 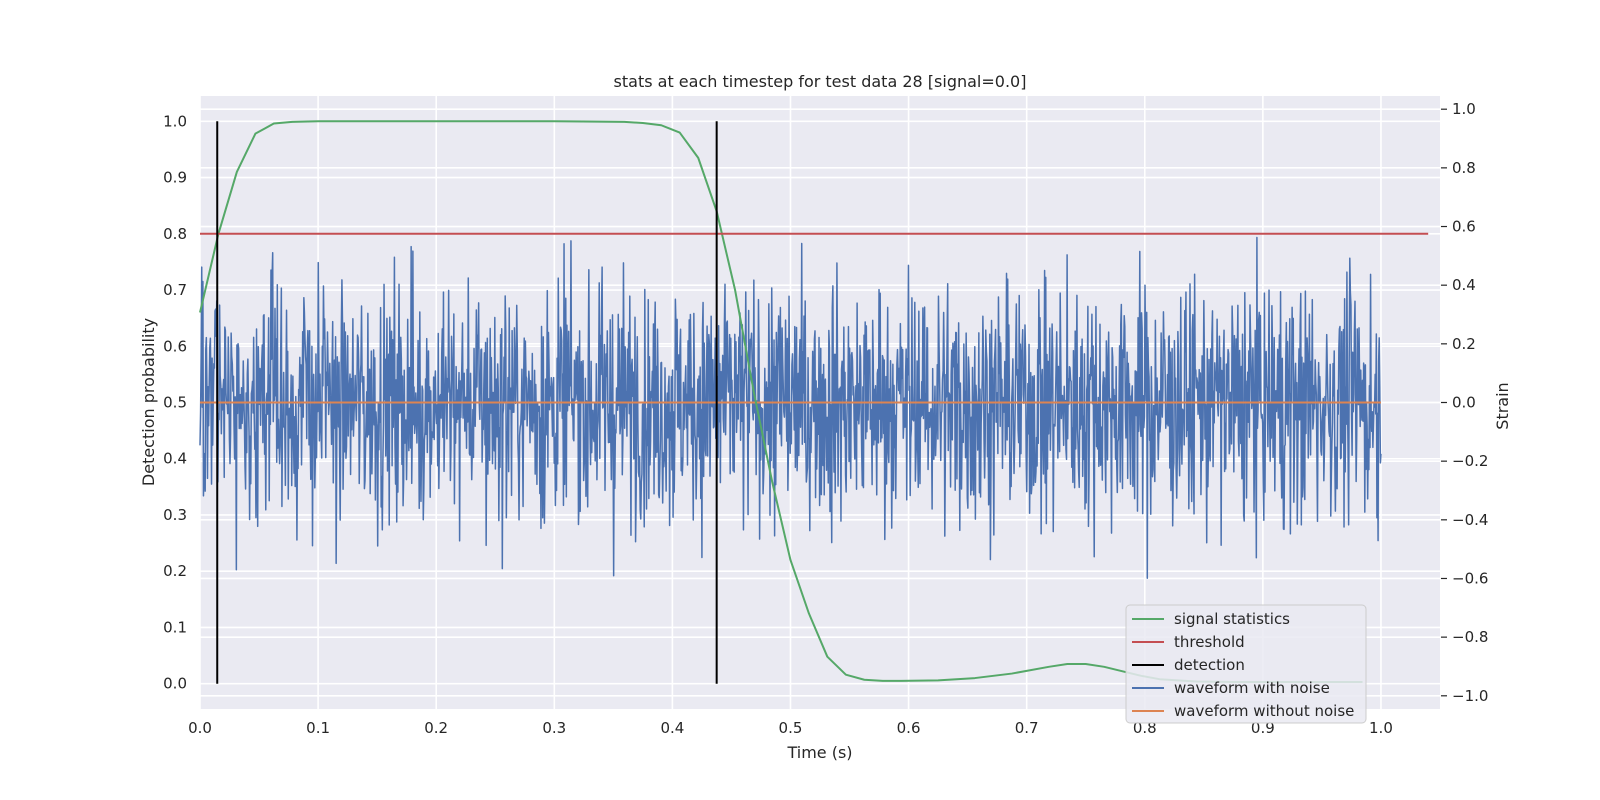 What do you see at coordinates (1209, 665) in the screenshot?
I see `legend-entry-label: detection` at bounding box center [1209, 665].